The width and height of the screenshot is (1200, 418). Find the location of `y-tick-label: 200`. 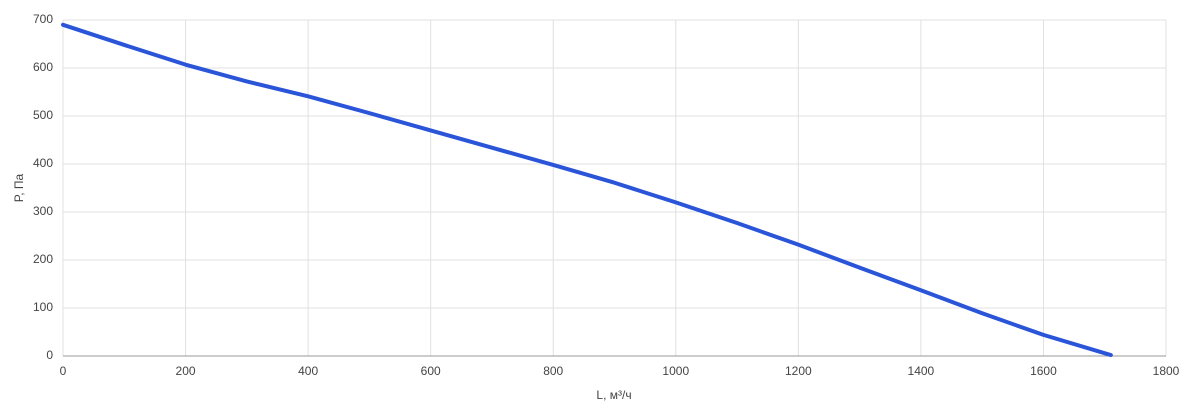

y-tick-label: 200 is located at coordinates (43, 259).